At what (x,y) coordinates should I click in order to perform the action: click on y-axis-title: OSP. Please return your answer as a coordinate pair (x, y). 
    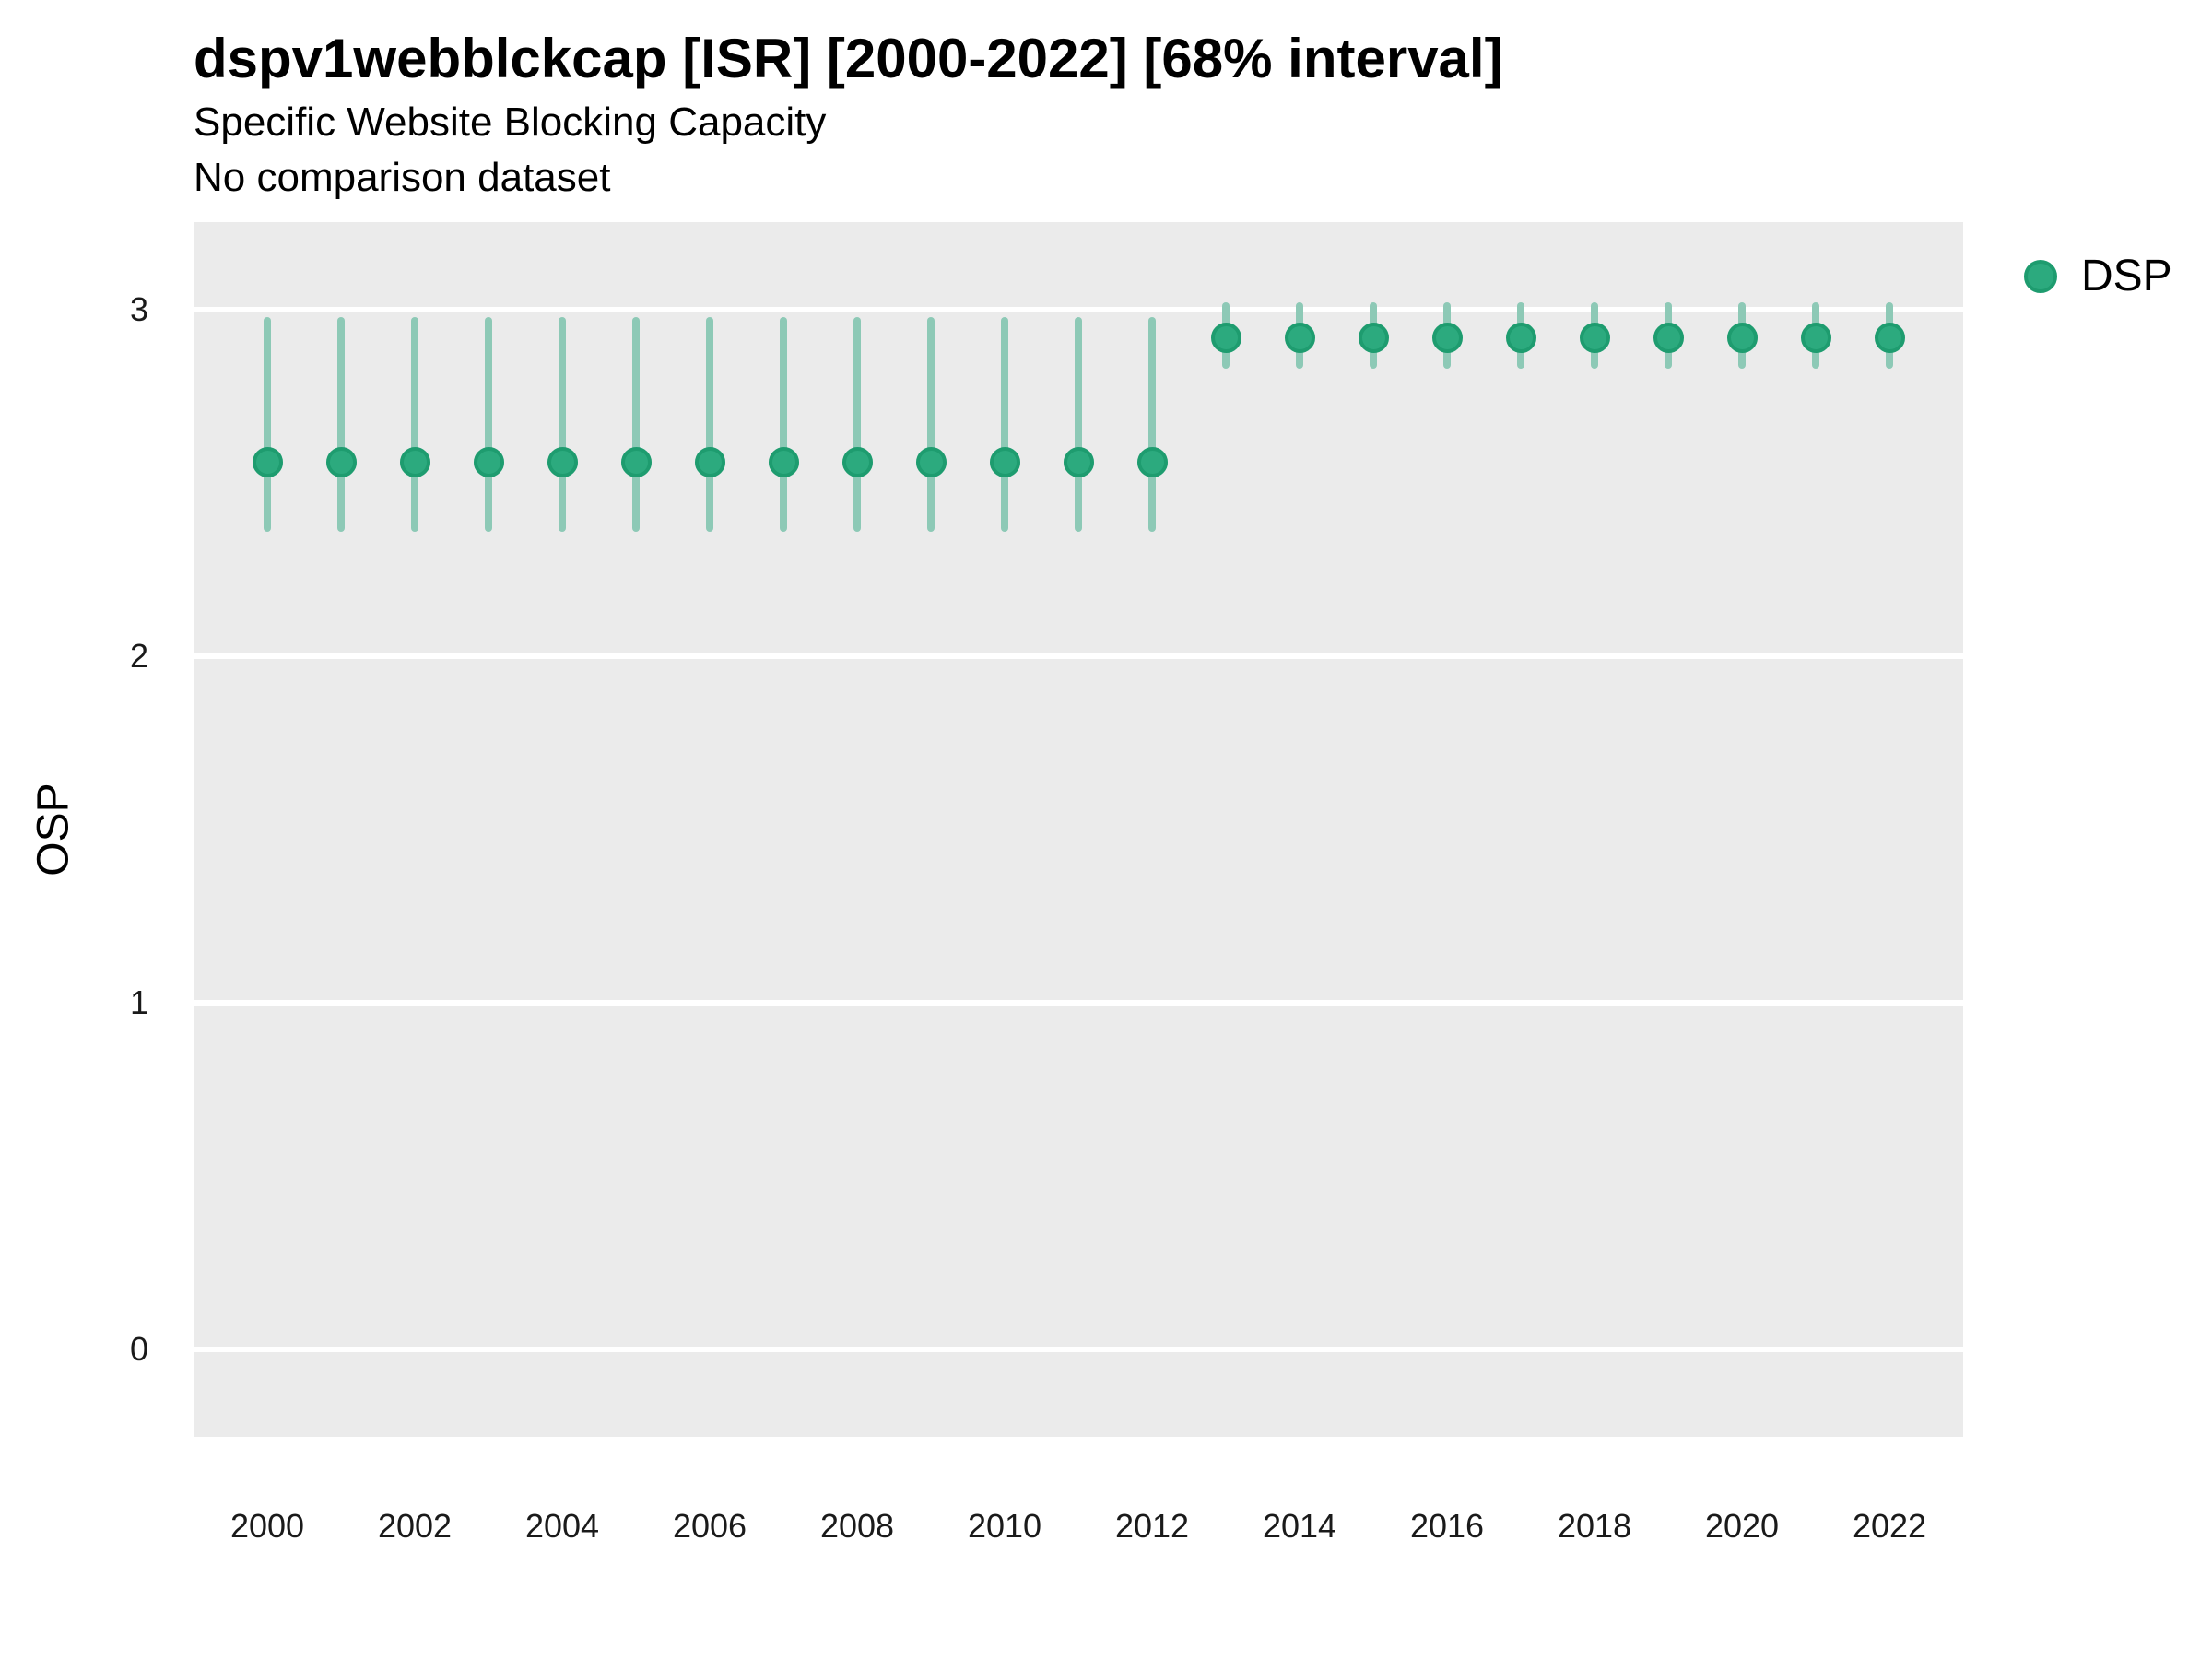
    Looking at the image, I should click on (53, 829).